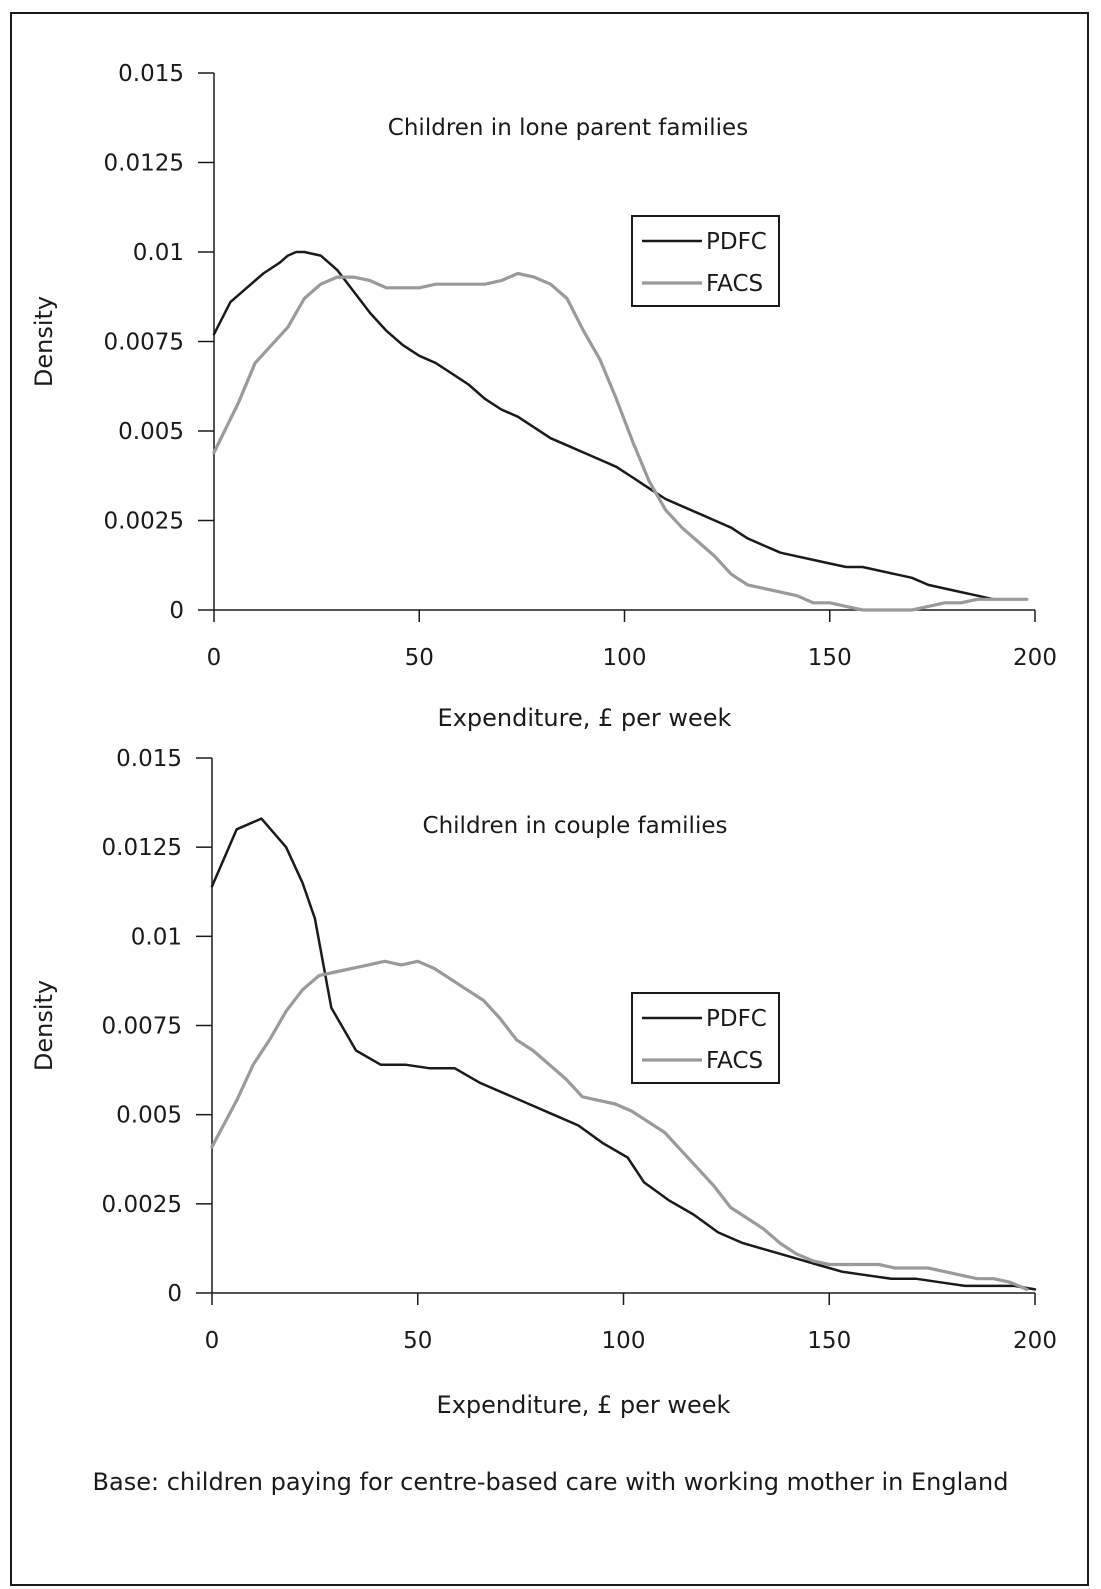  I want to click on panel2-x-tick-label: 50, so click(417, 1341).